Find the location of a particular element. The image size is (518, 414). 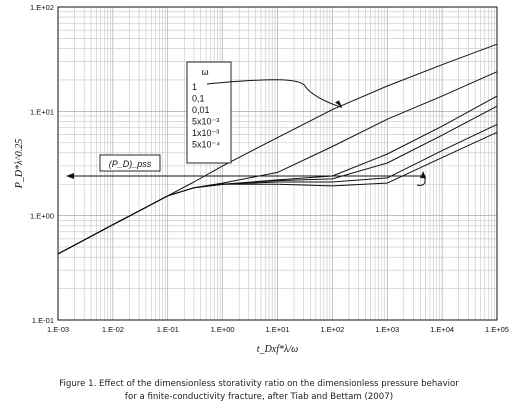

omega-legend-box is located at coordinates (209, 112).